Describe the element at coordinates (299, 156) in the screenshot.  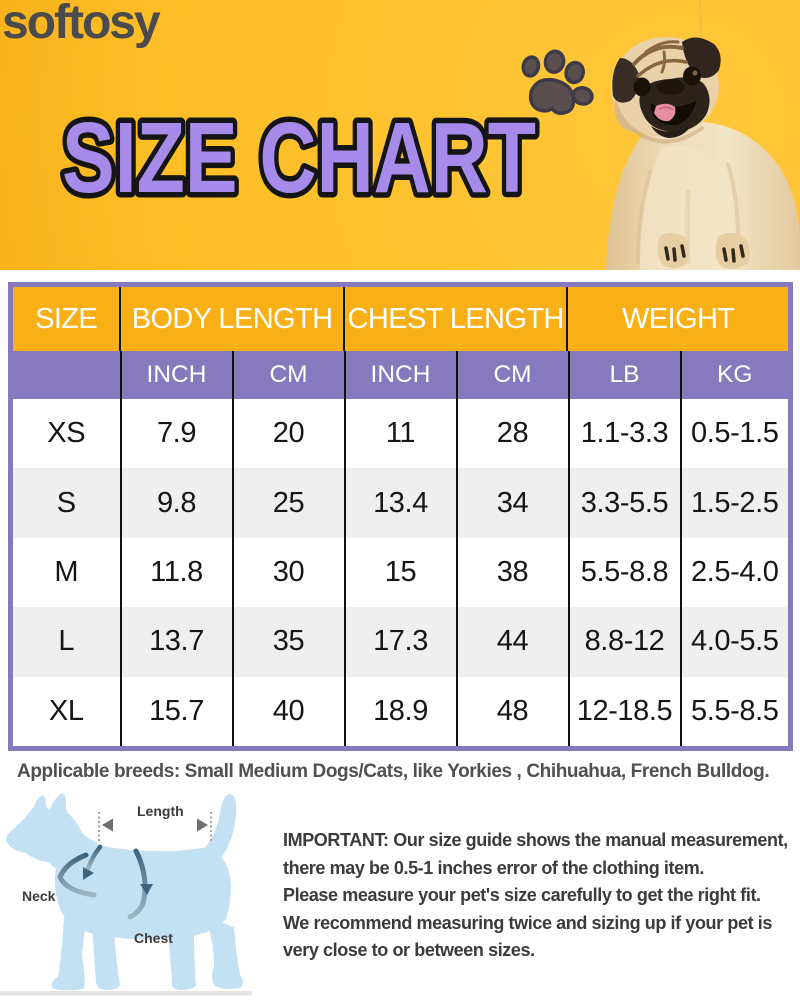
I see `svg-text: SIZE CHART` at that location.